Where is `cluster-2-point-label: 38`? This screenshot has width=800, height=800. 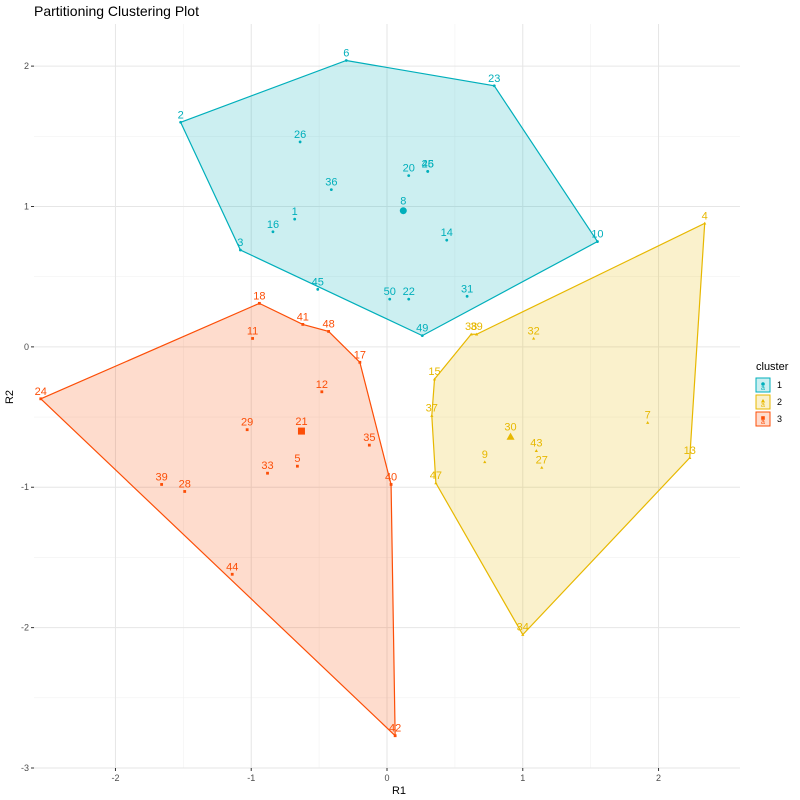 cluster-2-point-label: 38 is located at coordinates (471, 327).